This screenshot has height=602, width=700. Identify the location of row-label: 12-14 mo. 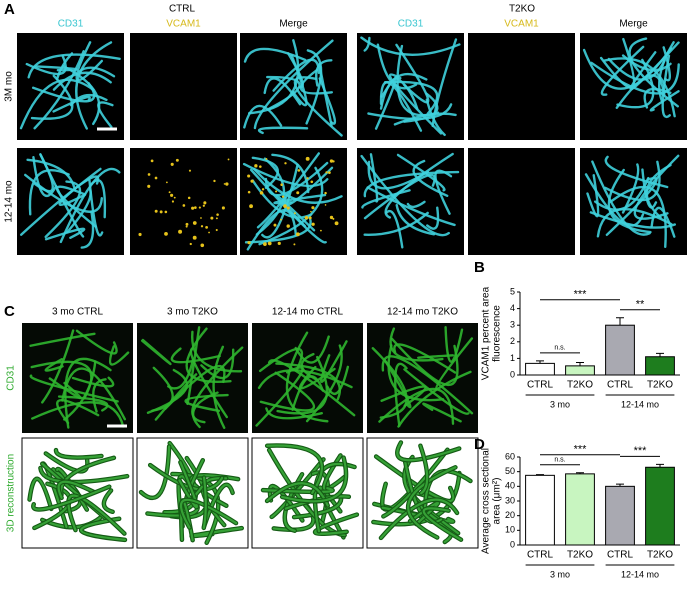
(9, 201).